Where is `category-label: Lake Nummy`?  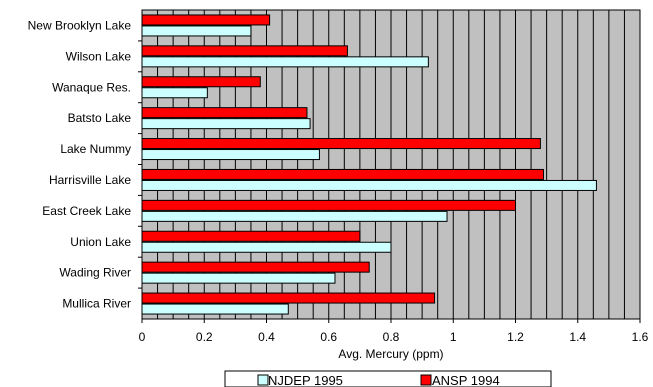 category-label: Lake Nummy is located at coordinates (95, 149).